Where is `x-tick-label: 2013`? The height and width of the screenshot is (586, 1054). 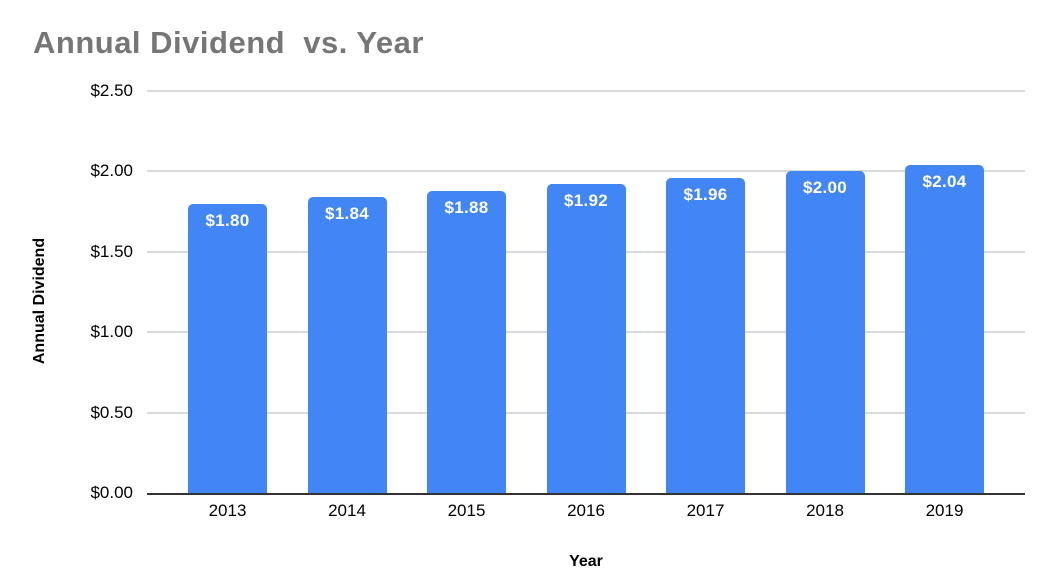 x-tick-label: 2013 is located at coordinates (227, 510).